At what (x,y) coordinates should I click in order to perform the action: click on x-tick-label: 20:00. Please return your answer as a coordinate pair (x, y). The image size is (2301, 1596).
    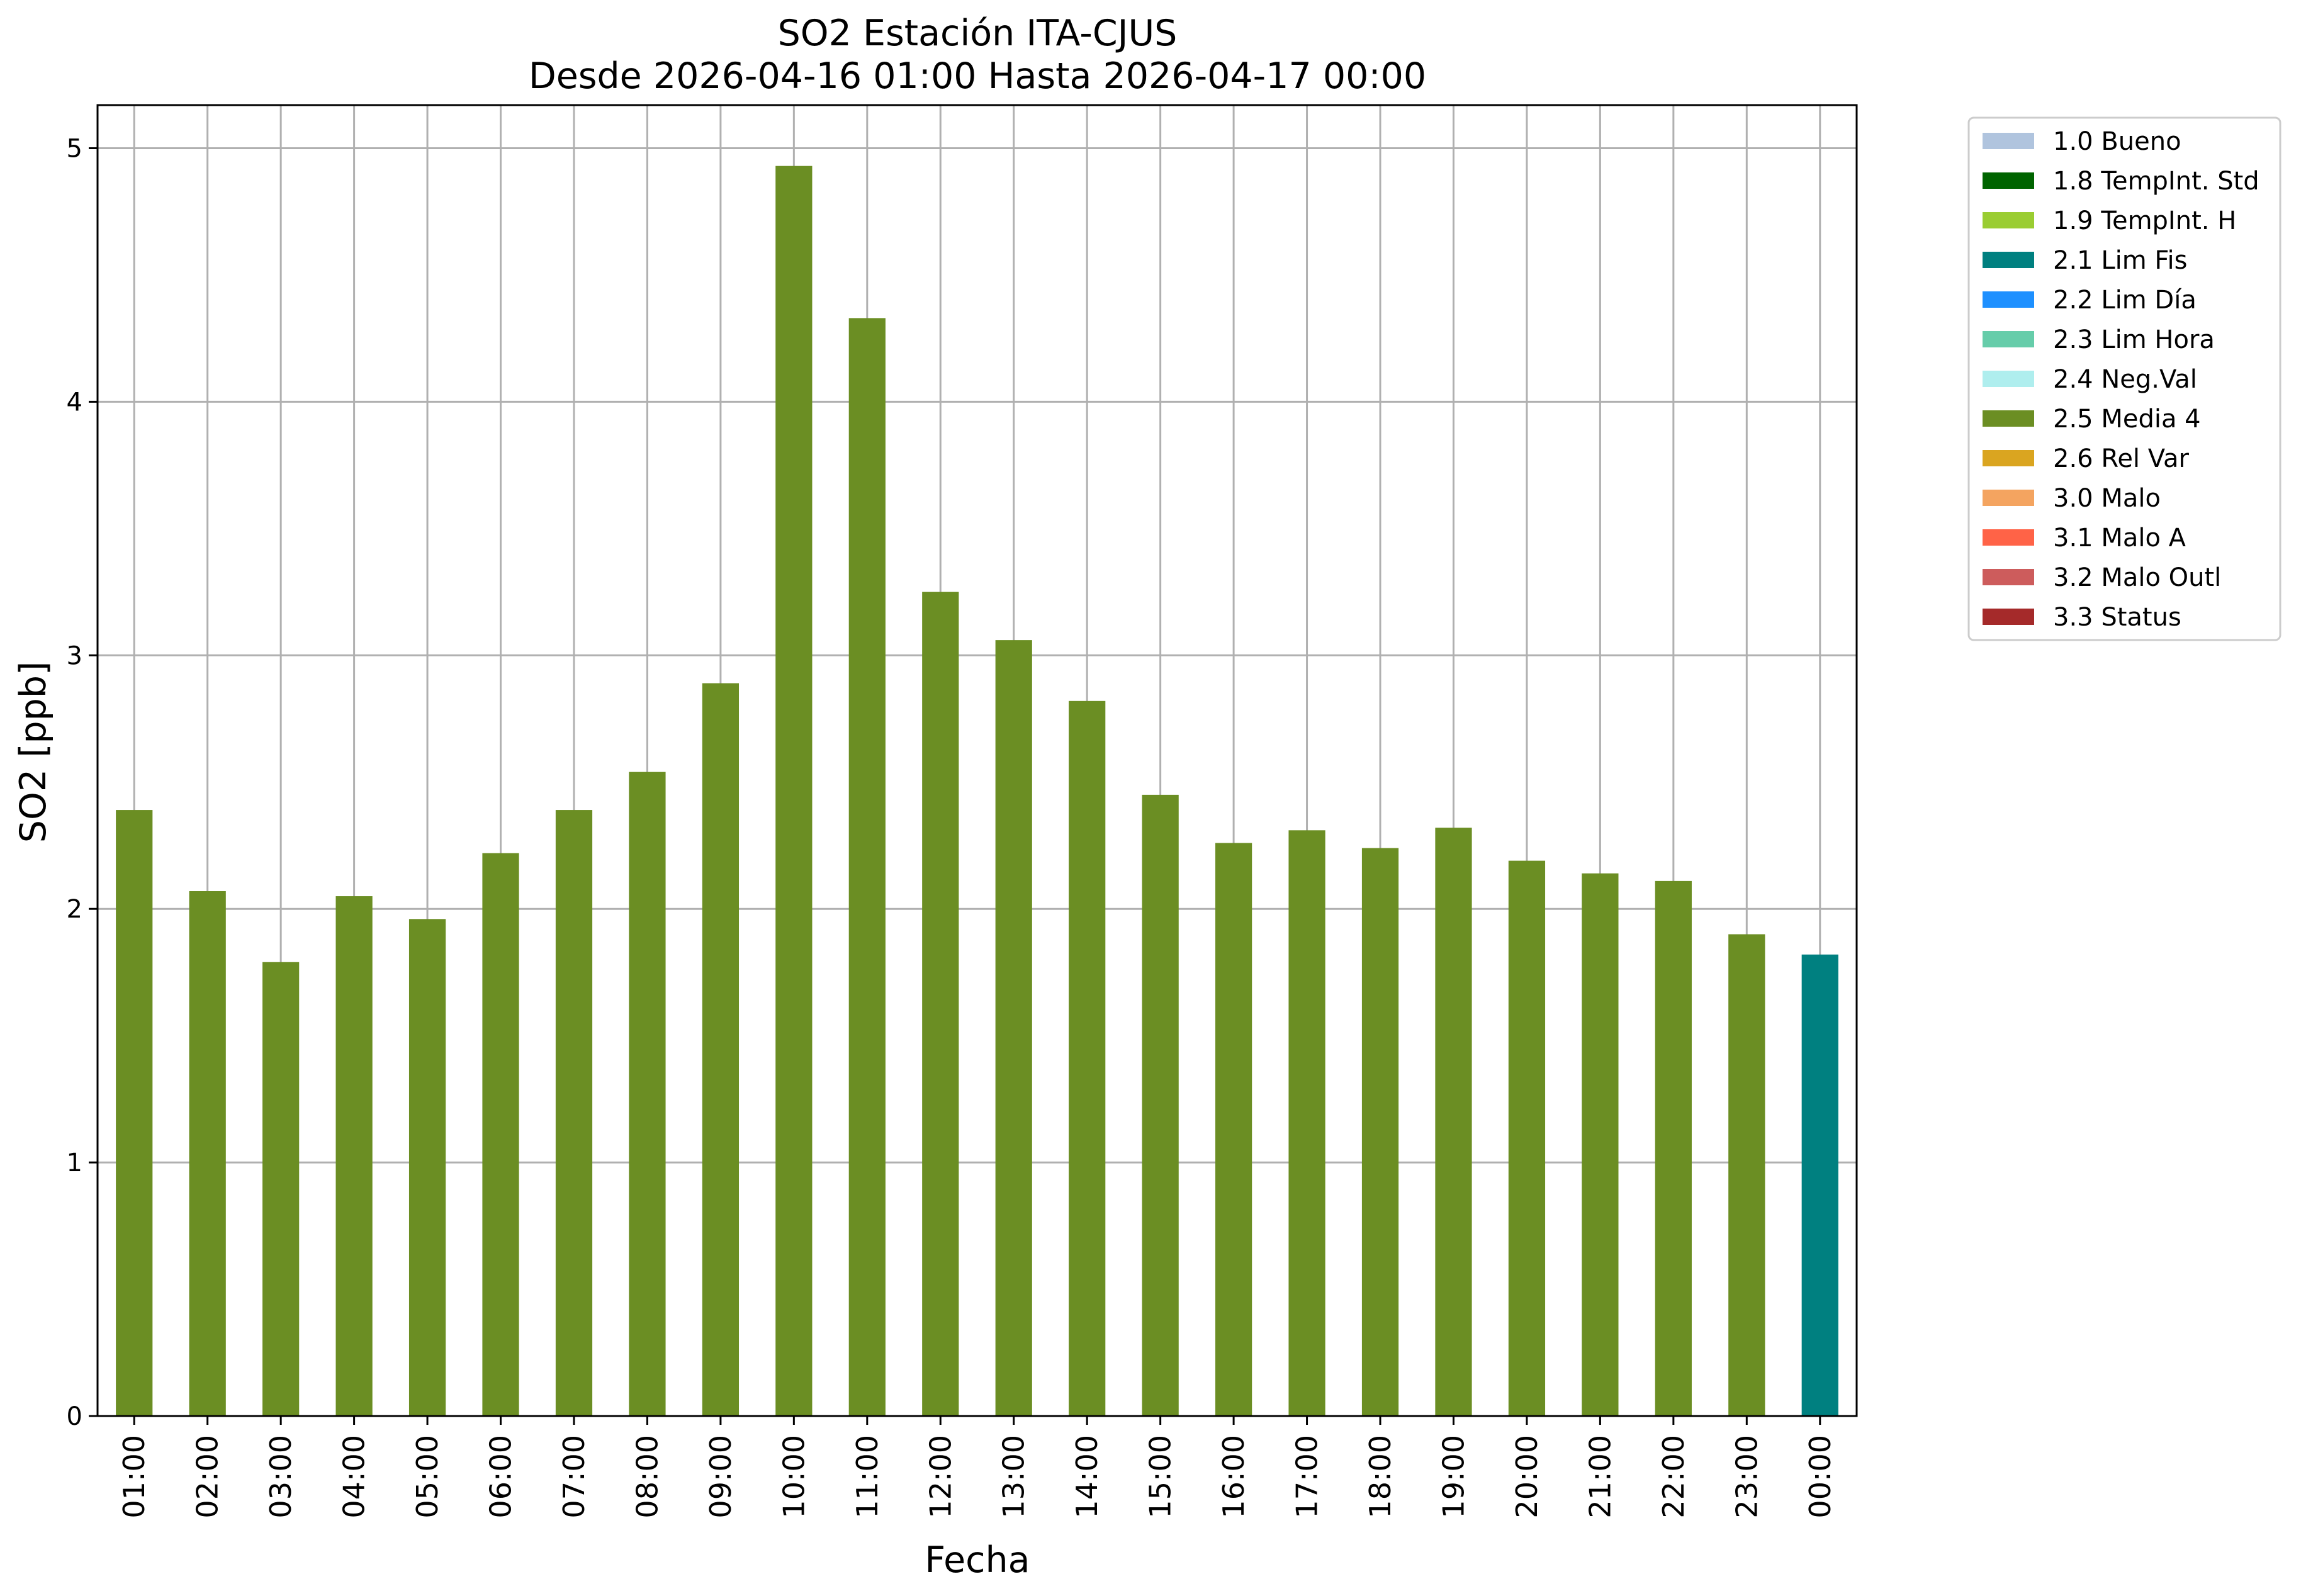
    Looking at the image, I should click on (1527, 1477).